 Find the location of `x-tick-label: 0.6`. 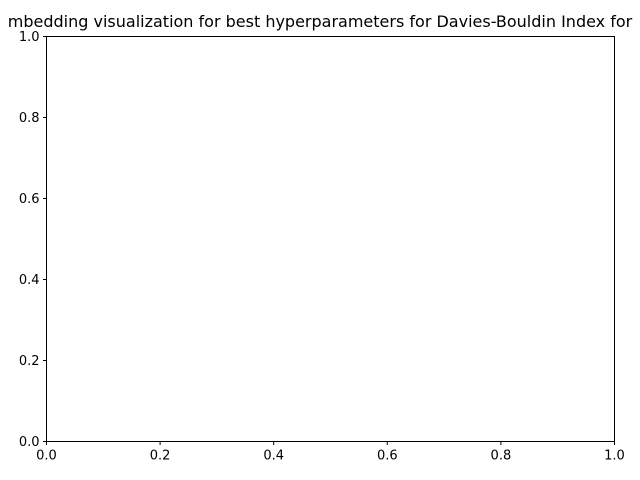

x-tick-label: 0.6 is located at coordinates (387, 456).